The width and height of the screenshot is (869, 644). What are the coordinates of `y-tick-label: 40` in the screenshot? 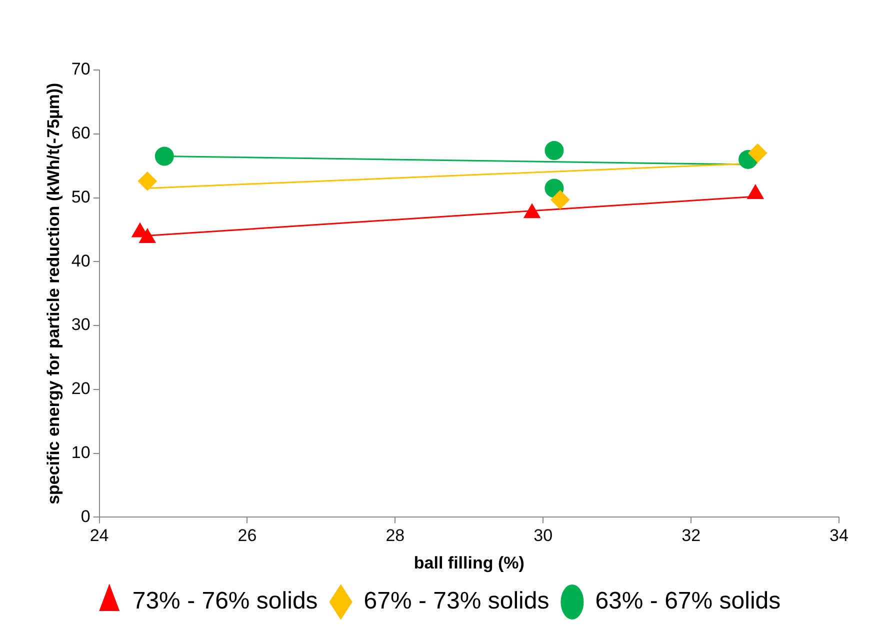 It's located at (80, 260).